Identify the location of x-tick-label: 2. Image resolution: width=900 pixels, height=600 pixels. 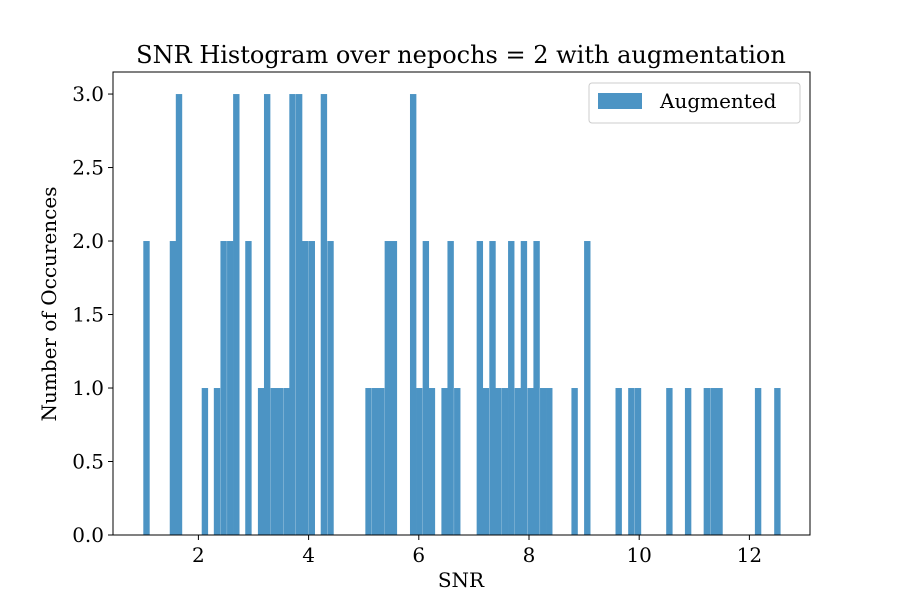
(198, 555).